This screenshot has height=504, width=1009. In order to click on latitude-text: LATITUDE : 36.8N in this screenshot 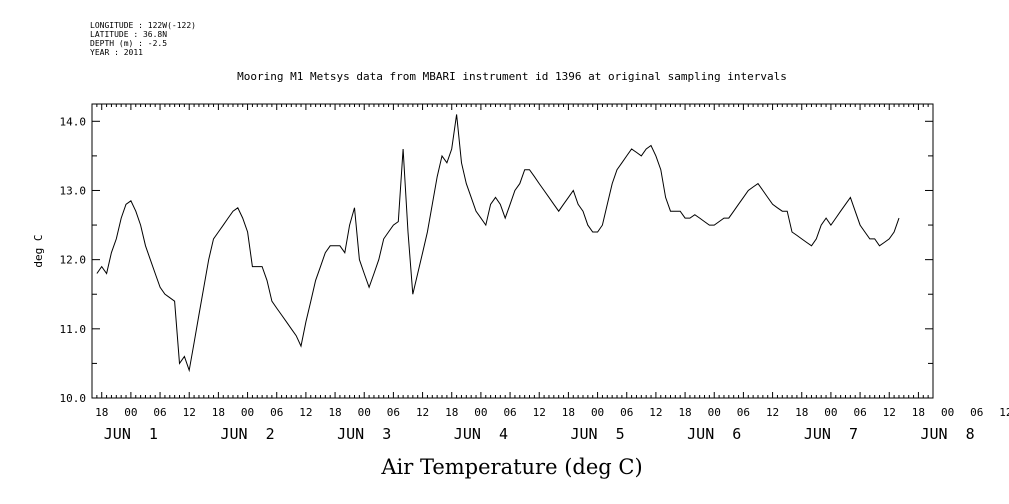, I will do `click(129, 34)`.